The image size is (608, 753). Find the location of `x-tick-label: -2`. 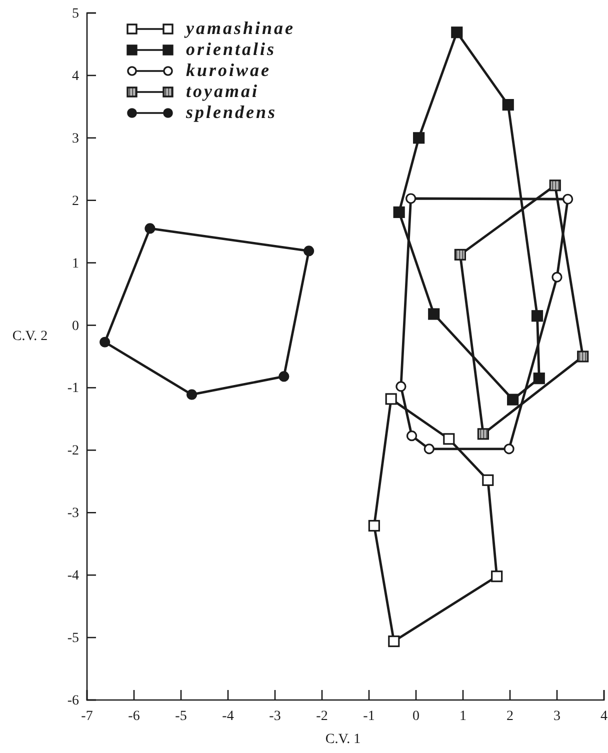

x-tick-label: -2 is located at coordinates (322, 716).